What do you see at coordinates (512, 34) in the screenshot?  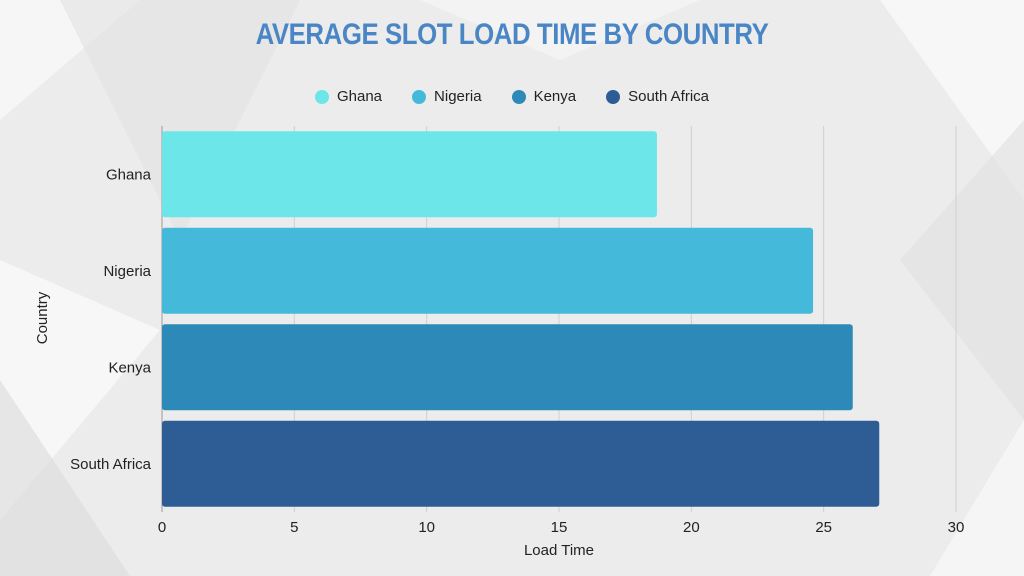 I see `chart-title: AVERAGE SLOT LOAD TIME BY COUNTRY` at bounding box center [512, 34].